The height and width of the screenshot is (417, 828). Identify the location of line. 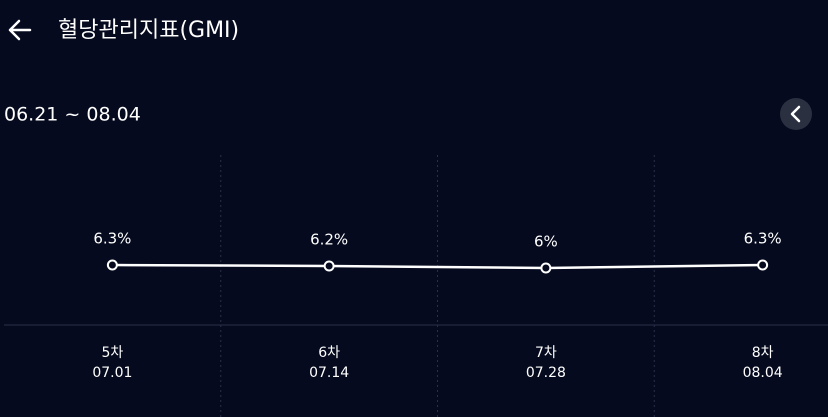
(437, 266).